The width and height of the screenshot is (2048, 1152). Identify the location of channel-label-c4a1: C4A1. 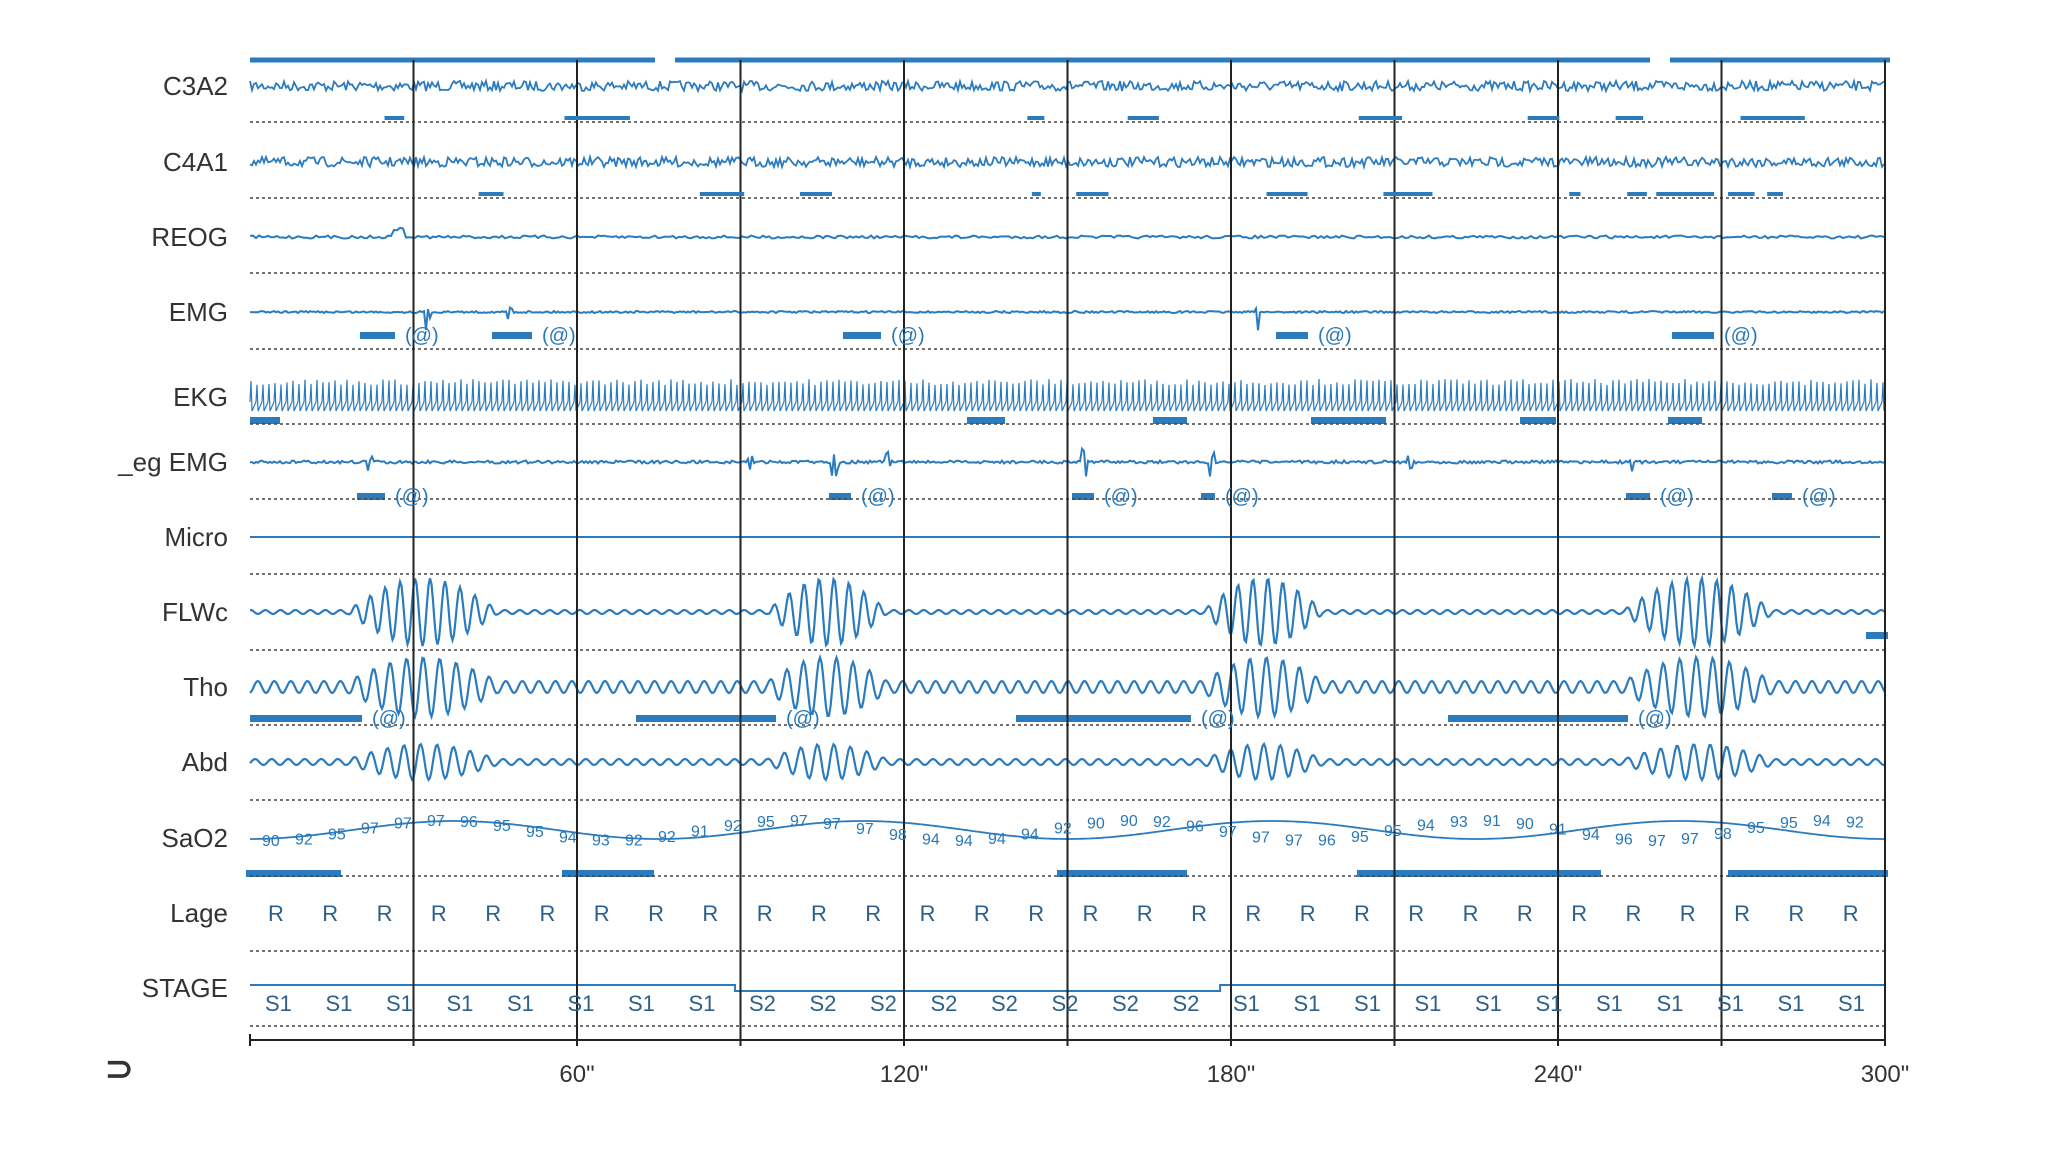
(195, 162).